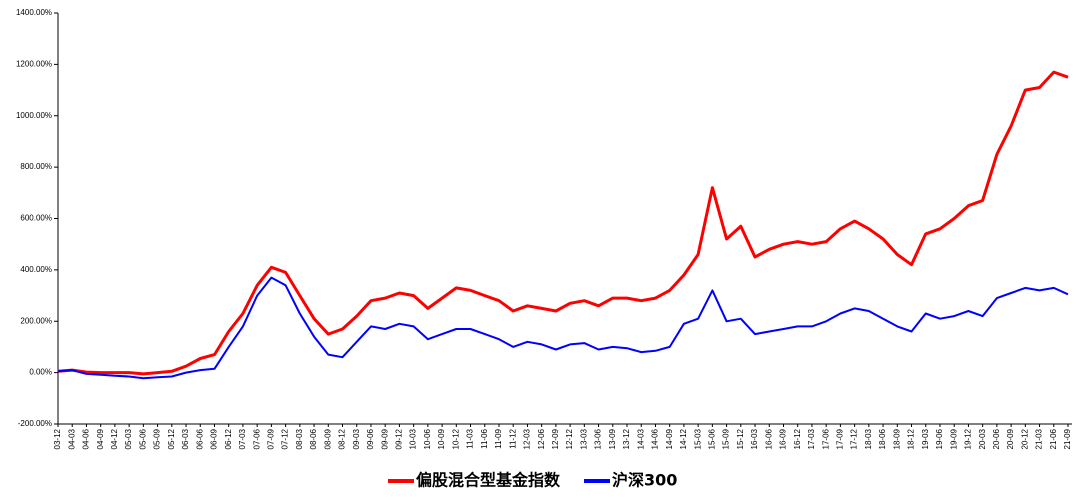 Image resolution: width=1080 pixels, height=501 pixels. I want to click on x-tick-label: 07-03, so click(242, 438).